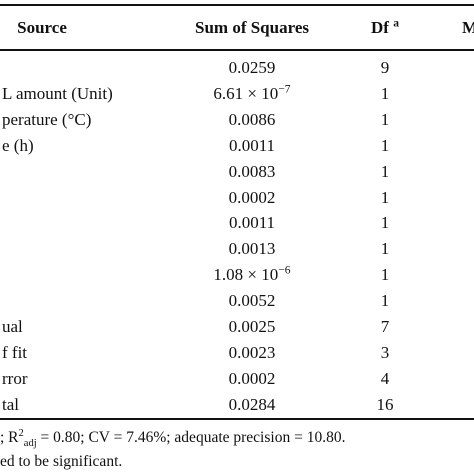 The height and width of the screenshot is (474, 474). What do you see at coordinates (252, 301) in the screenshot?
I see `sum-of-squares: 0.0052` at bounding box center [252, 301].